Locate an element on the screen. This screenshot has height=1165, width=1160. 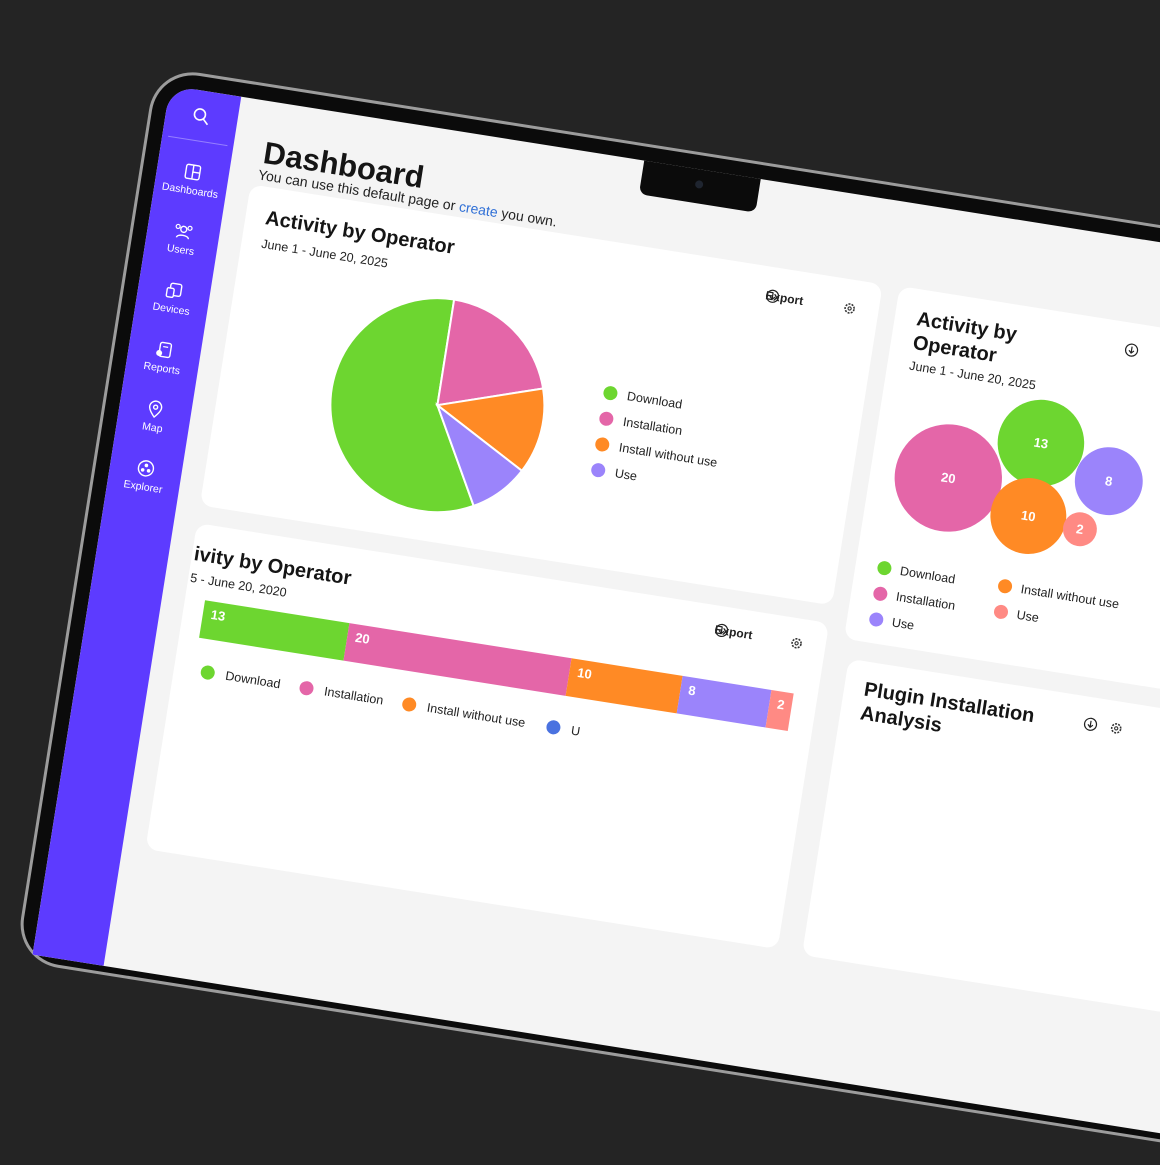
bubble-label: 8 is located at coordinates (1108, 481).